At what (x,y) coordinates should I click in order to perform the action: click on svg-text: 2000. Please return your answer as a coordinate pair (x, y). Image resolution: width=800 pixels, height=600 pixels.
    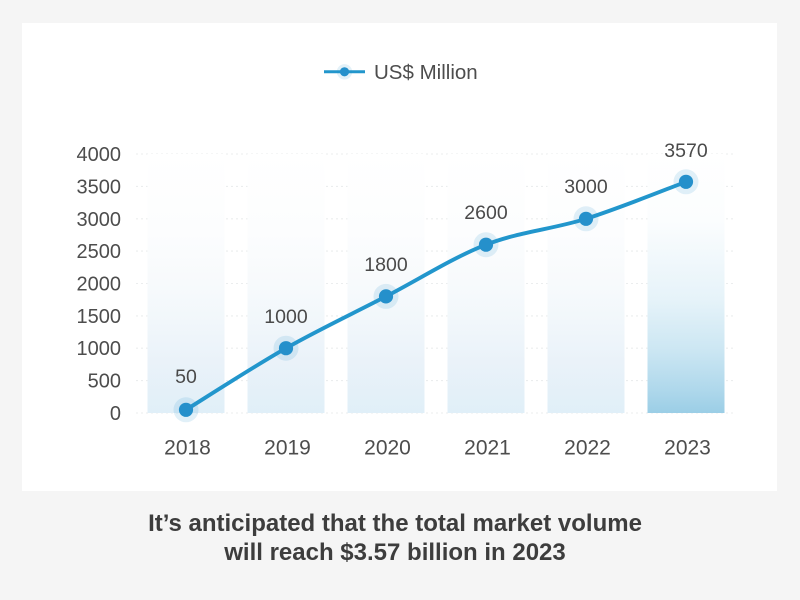
    Looking at the image, I should click on (99, 285).